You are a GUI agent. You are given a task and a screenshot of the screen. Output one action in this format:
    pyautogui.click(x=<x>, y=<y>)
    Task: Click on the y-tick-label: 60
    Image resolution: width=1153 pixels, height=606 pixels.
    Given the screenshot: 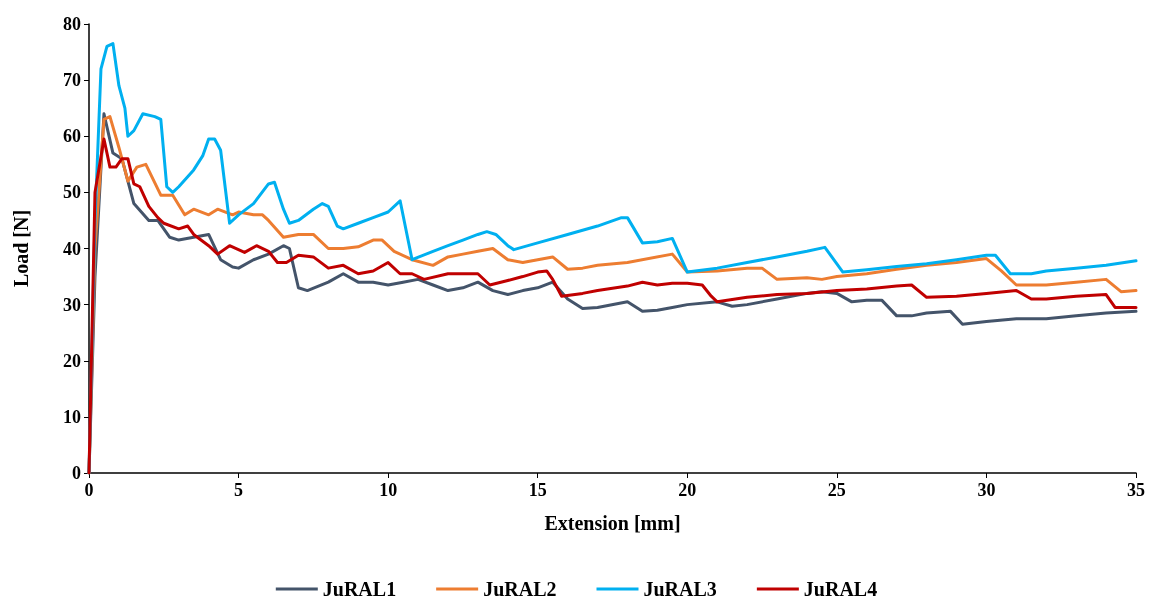 What is the action you would take?
    pyautogui.click(x=72, y=136)
    